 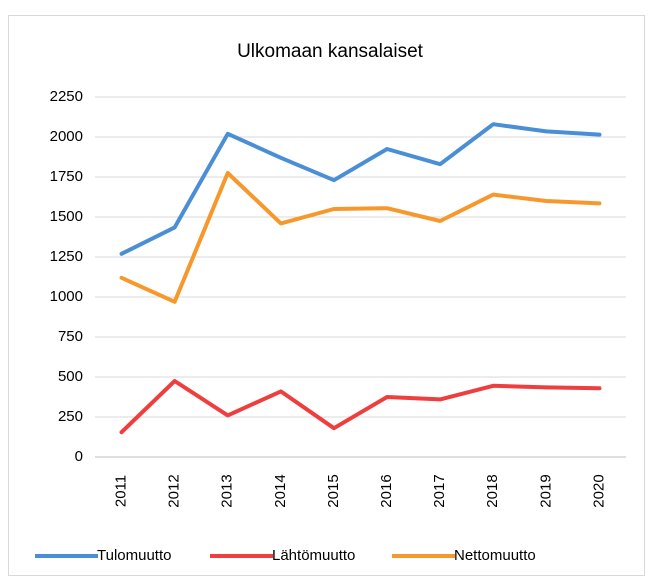 What do you see at coordinates (360, 407) in the screenshot?
I see `series-line` at bounding box center [360, 407].